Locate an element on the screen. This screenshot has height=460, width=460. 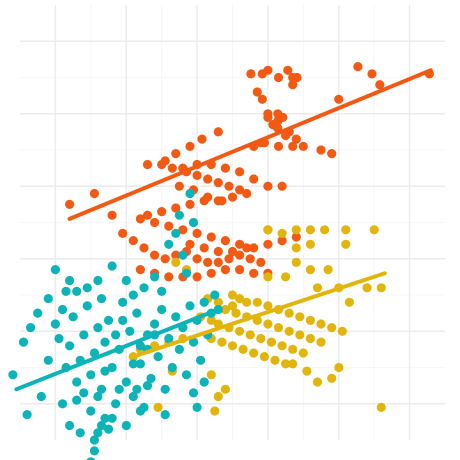
trend-line is located at coordinates (117, 349).